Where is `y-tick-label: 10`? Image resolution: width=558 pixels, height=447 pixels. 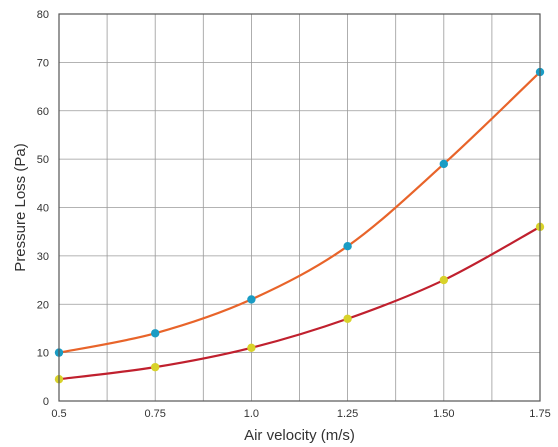 y-tick-label: 10 is located at coordinates (43, 354).